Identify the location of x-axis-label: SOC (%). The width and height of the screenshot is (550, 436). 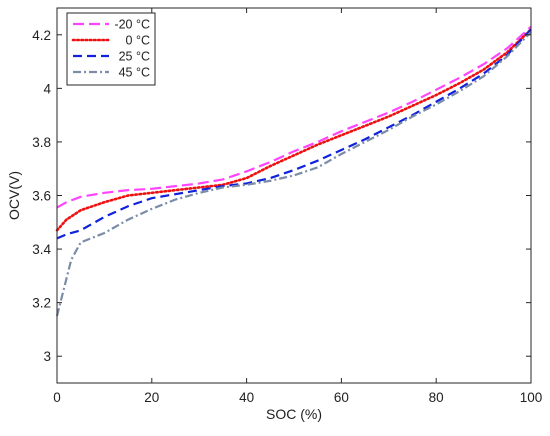
(294, 414).